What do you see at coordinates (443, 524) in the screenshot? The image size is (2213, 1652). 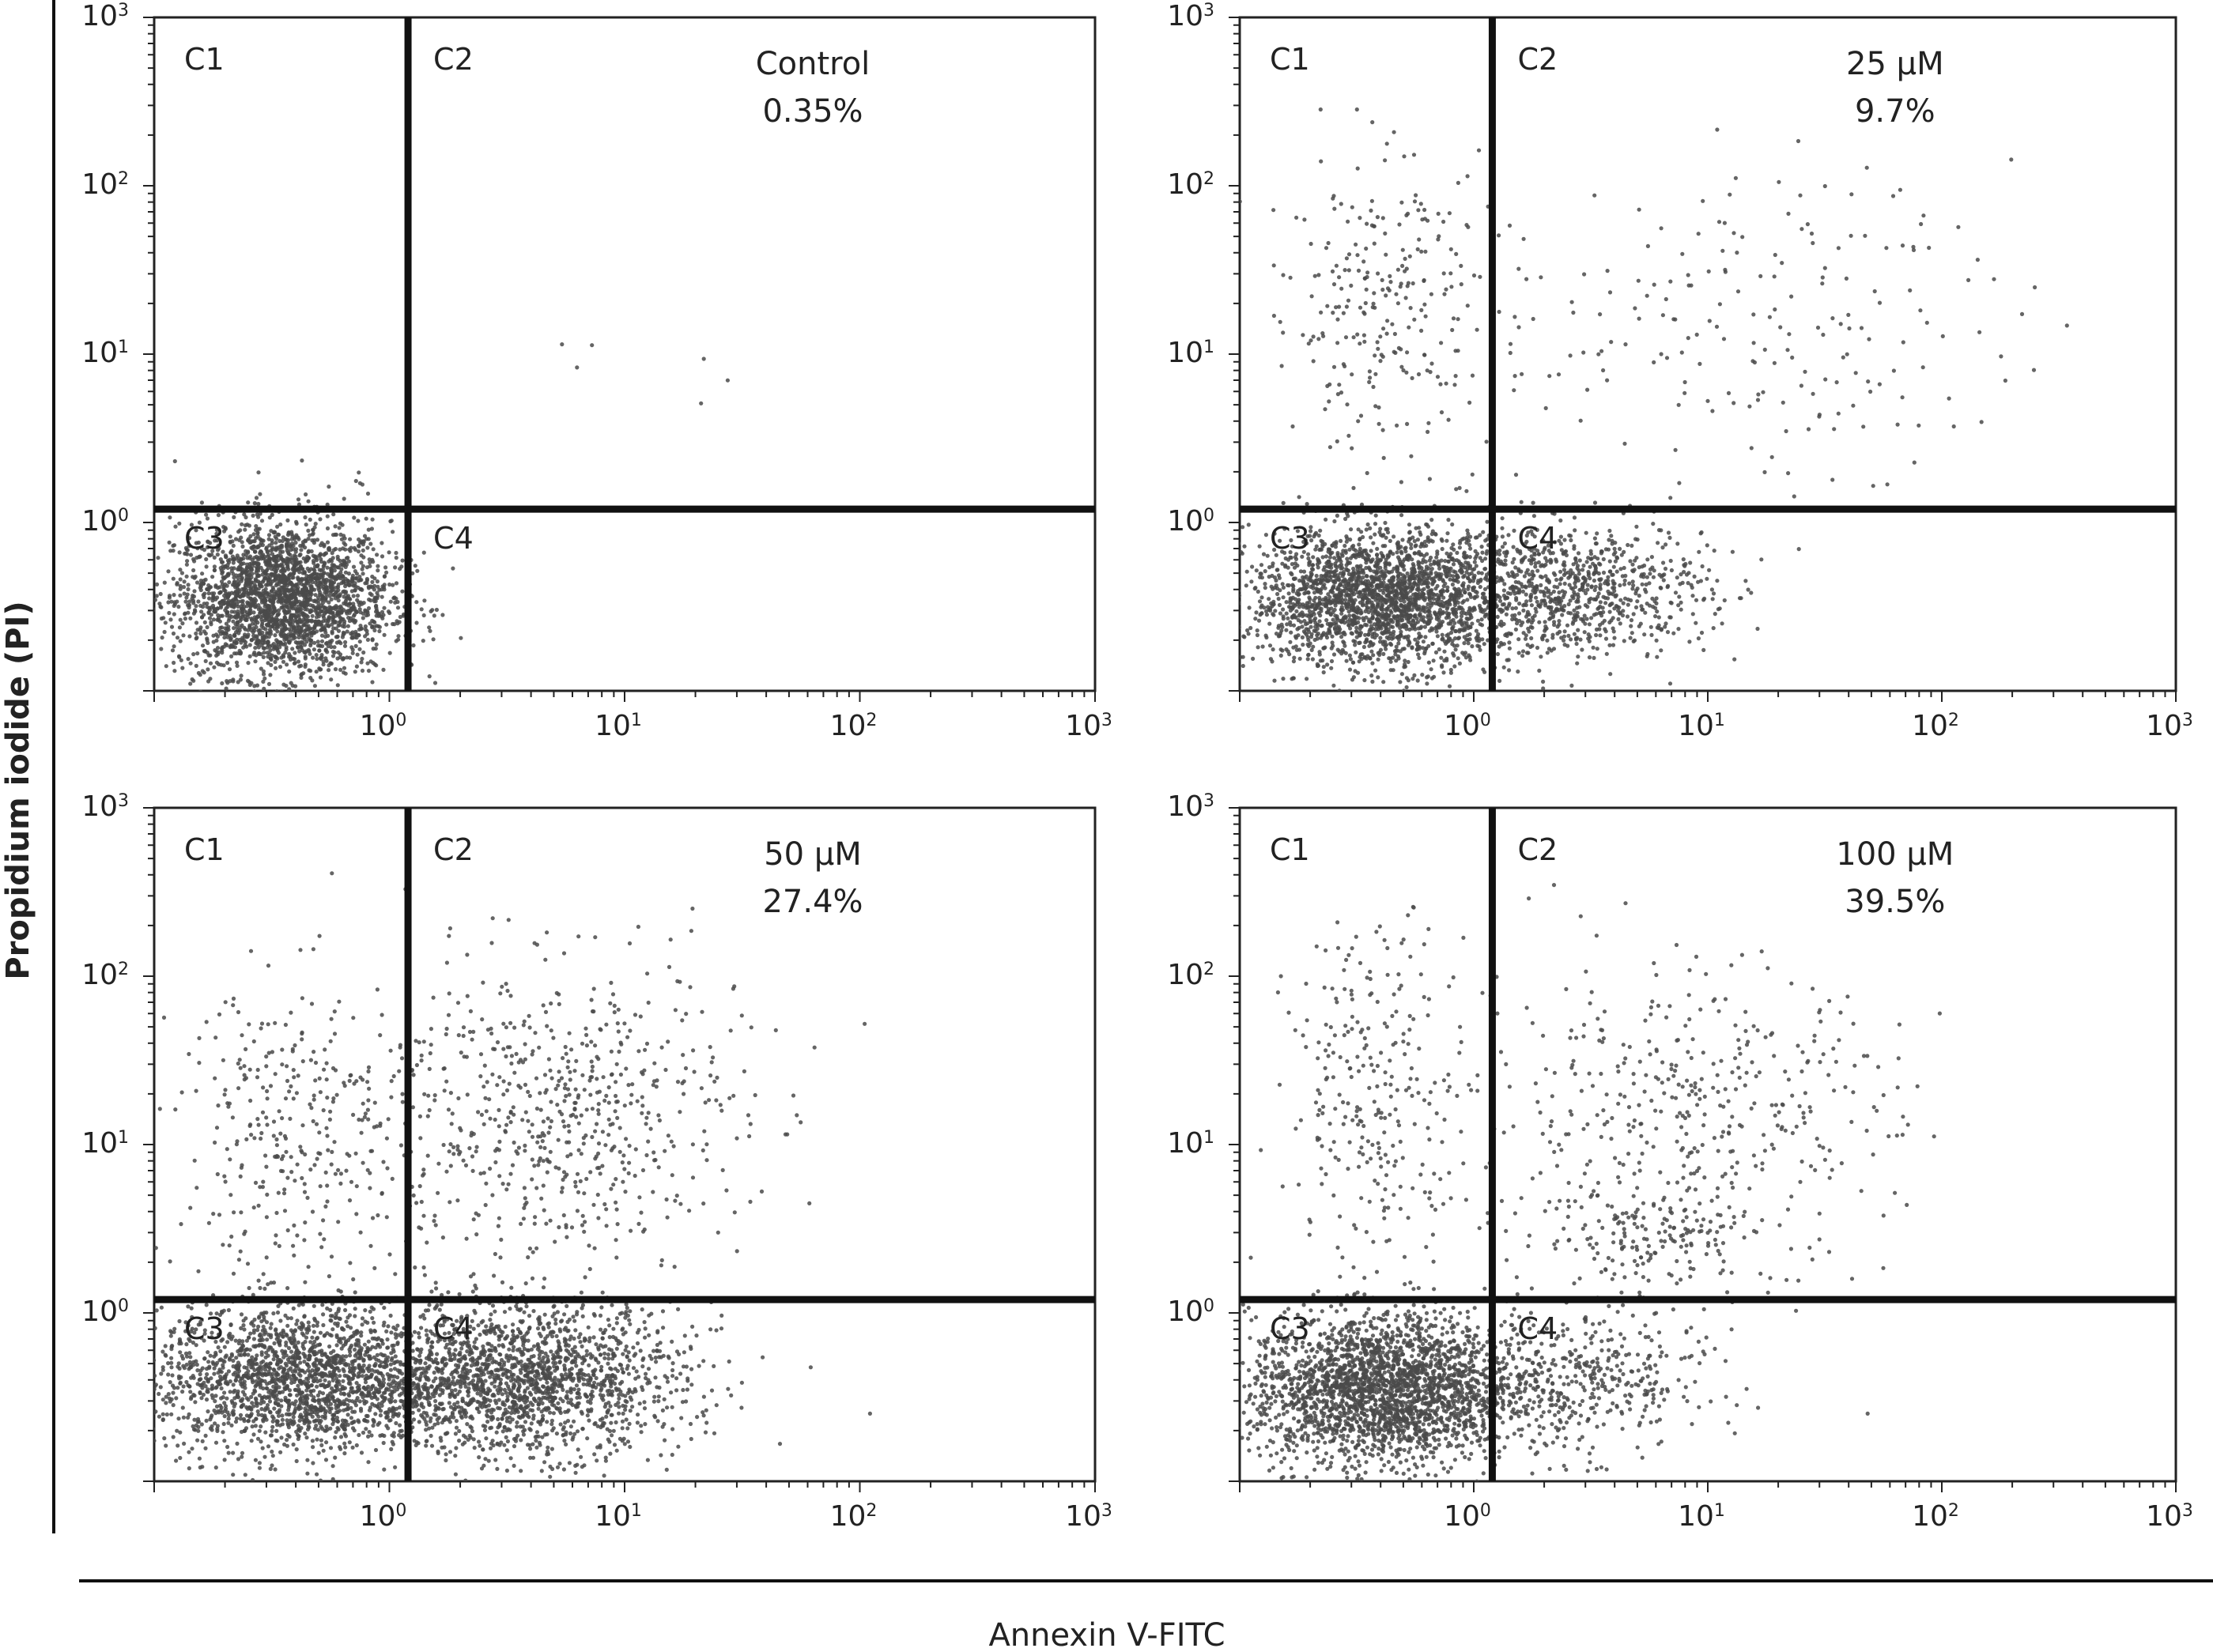 I see `scatter-points` at bounding box center [443, 524].